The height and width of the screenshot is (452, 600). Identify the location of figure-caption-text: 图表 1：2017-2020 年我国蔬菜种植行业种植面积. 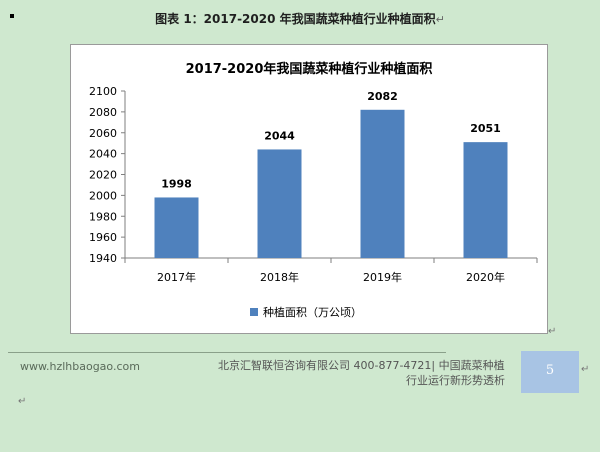
(295, 19).